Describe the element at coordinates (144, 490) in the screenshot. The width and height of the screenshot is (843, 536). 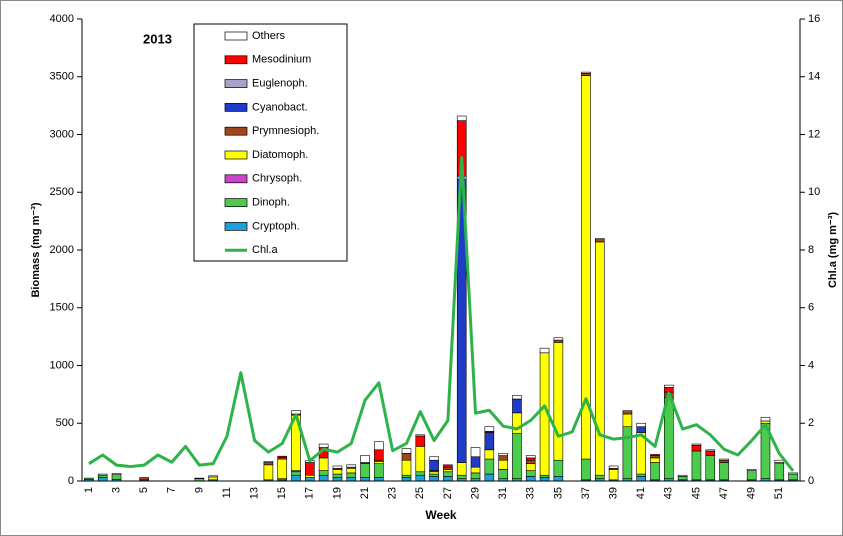
I see `x-tick-label: 5` at that location.